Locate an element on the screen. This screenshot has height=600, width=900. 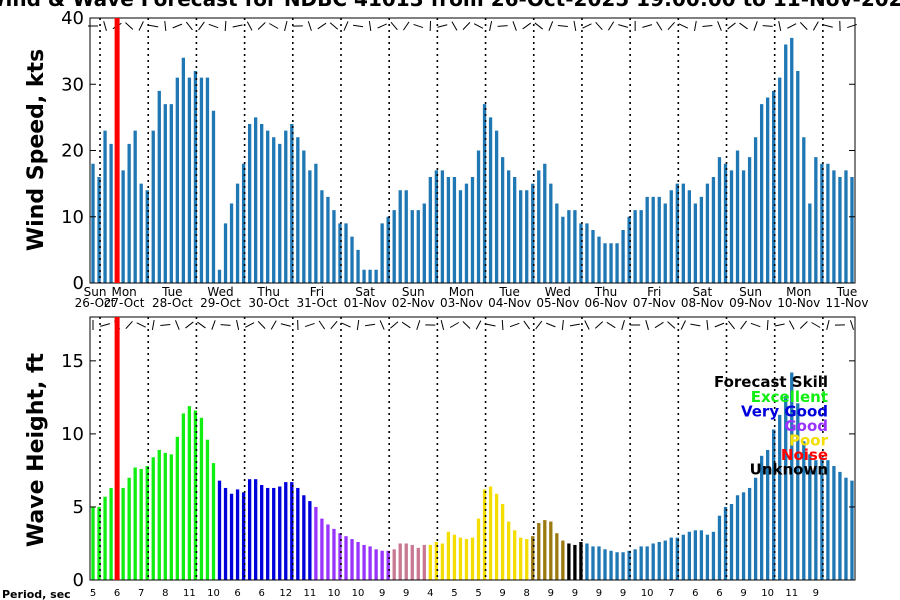
y-tick-label: 20 is located at coordinates (72, 151).